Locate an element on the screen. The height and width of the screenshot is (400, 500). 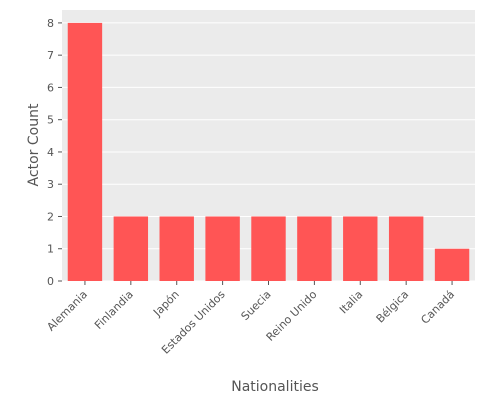
y-tick-label-6: 6 is located at coordinates (50, 87).